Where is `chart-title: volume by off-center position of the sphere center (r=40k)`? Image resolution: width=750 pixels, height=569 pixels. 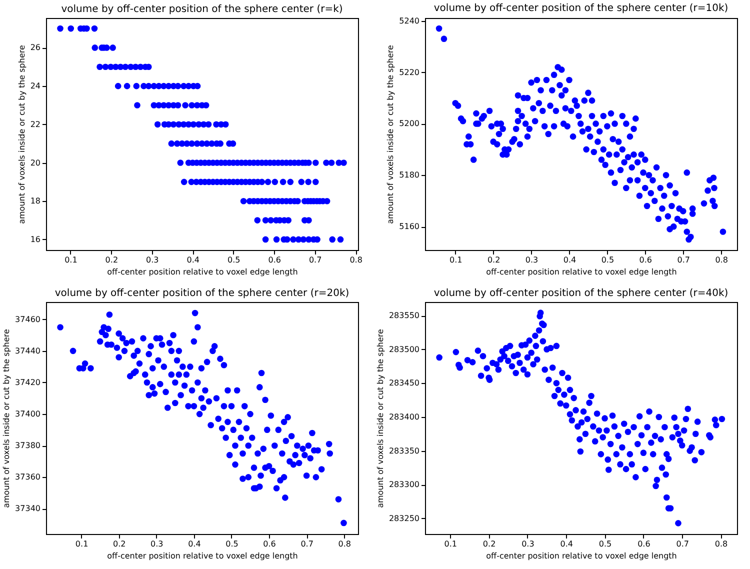
chart-title: volume by off-center position of the sphere center (r=40k) is located at coordinates (581, 293).